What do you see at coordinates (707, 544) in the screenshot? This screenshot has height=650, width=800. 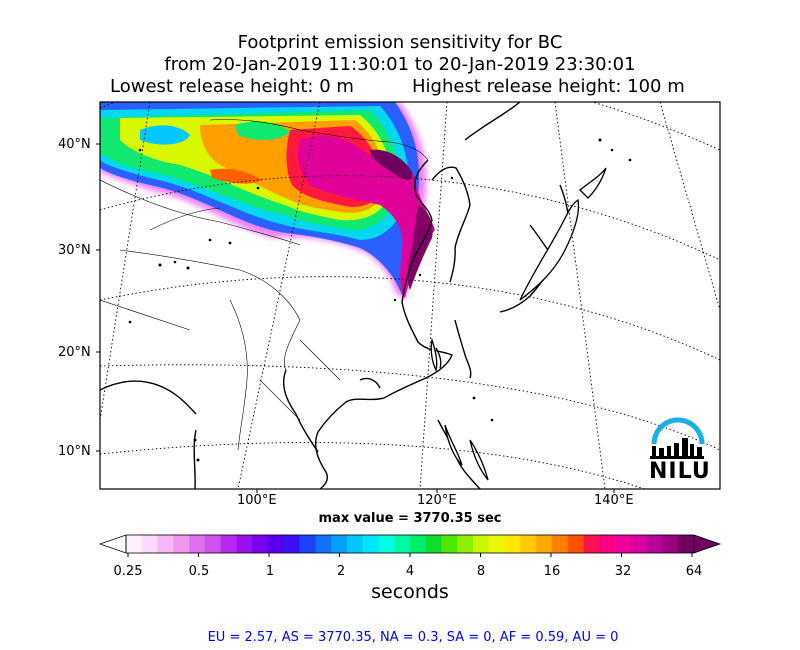 I see `colorbar-high-extend` at bounding box center [707, 544].